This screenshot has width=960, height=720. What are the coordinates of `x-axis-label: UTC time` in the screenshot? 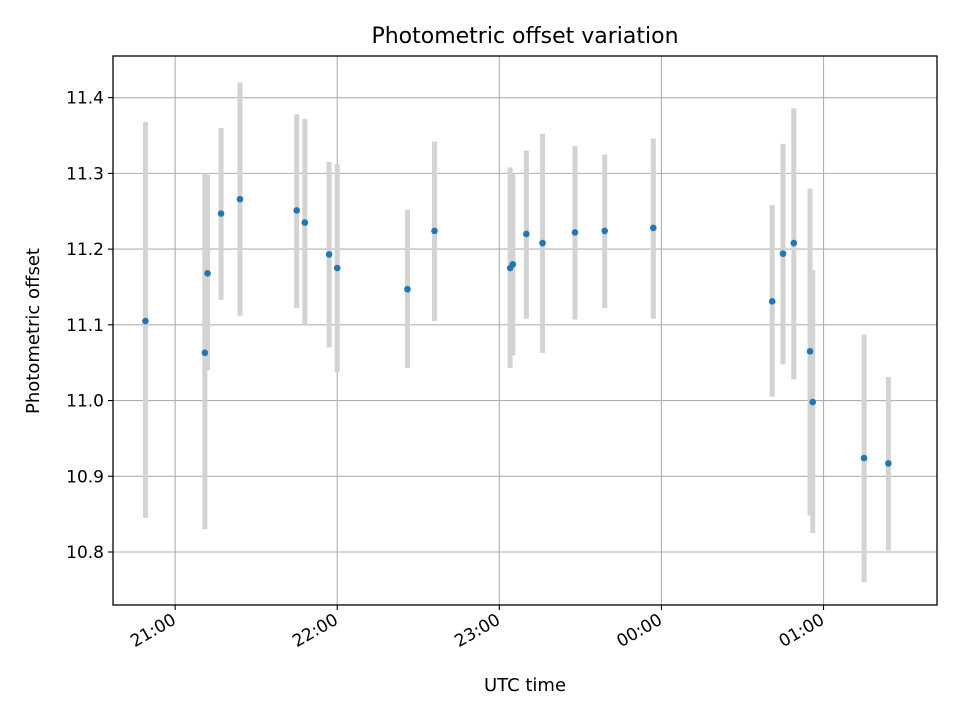 It's located at (525, 685).